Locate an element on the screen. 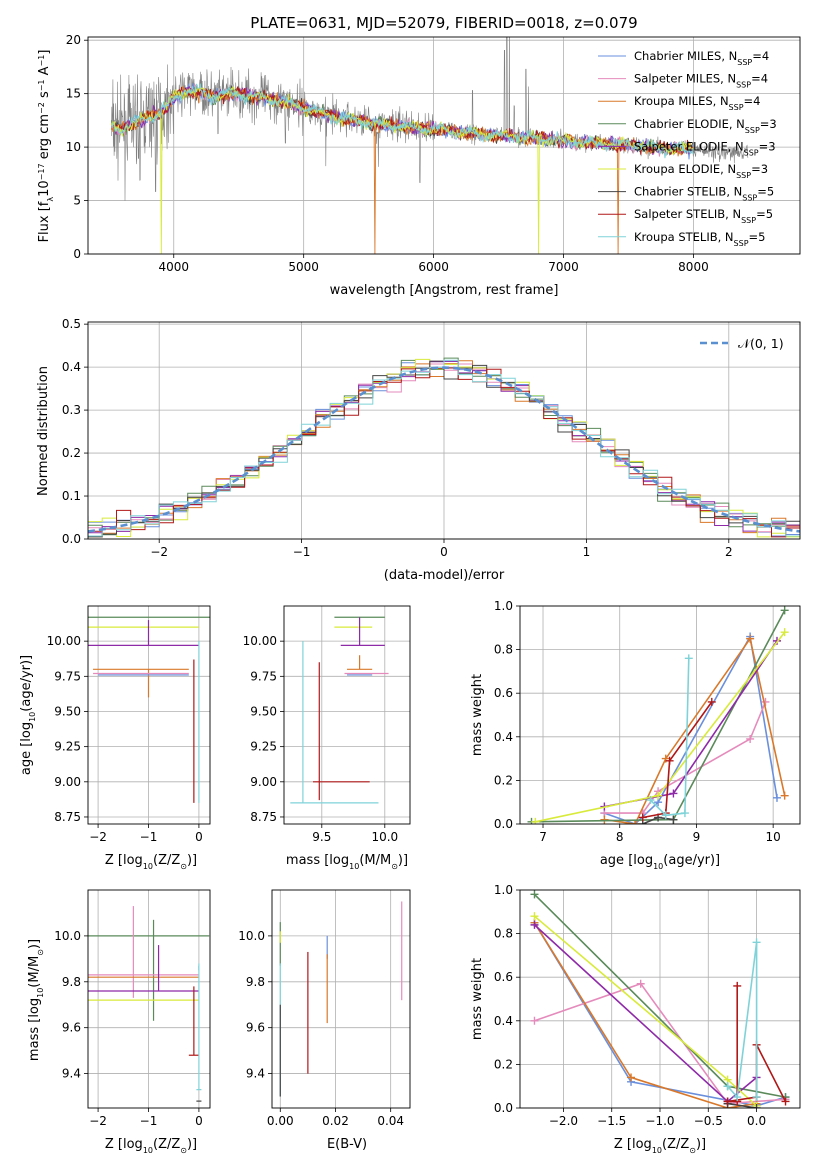 The image size is (819, 1170). residuals-ytick-label: 0.1 is located at coordinates (71, 496).